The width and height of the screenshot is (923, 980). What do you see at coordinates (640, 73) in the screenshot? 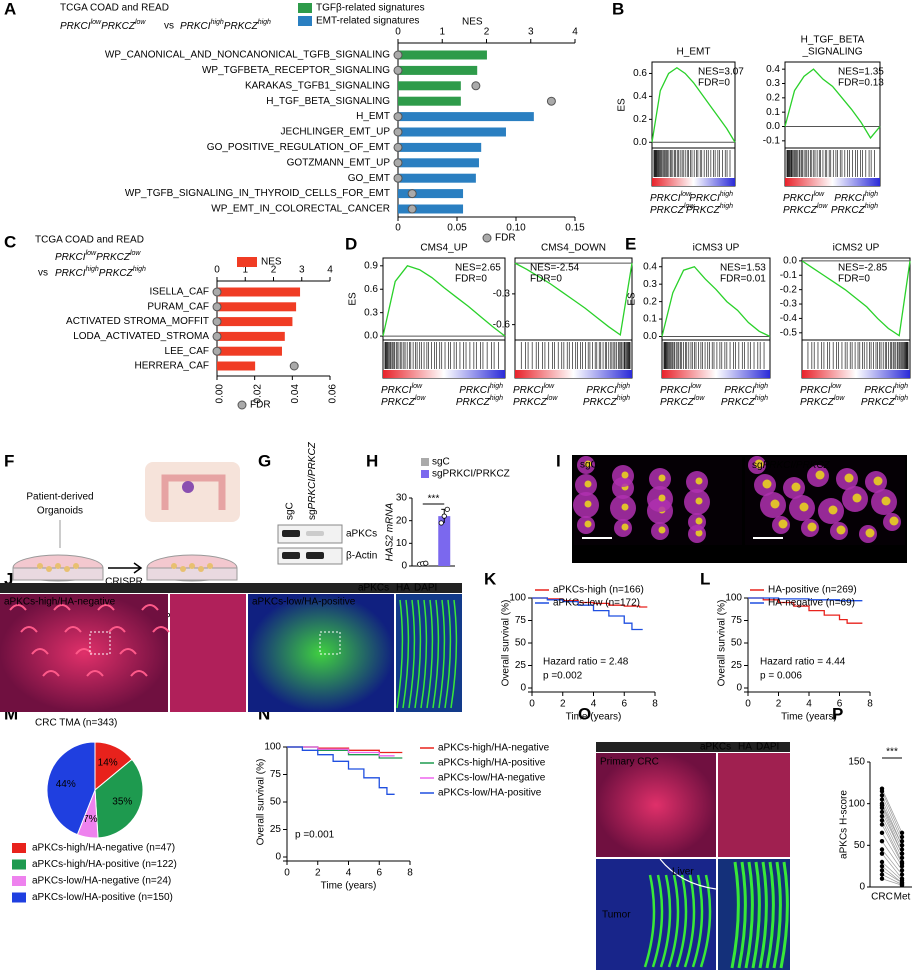
I see `y-tick-label: 0.6` at bounding box center [640, 73].